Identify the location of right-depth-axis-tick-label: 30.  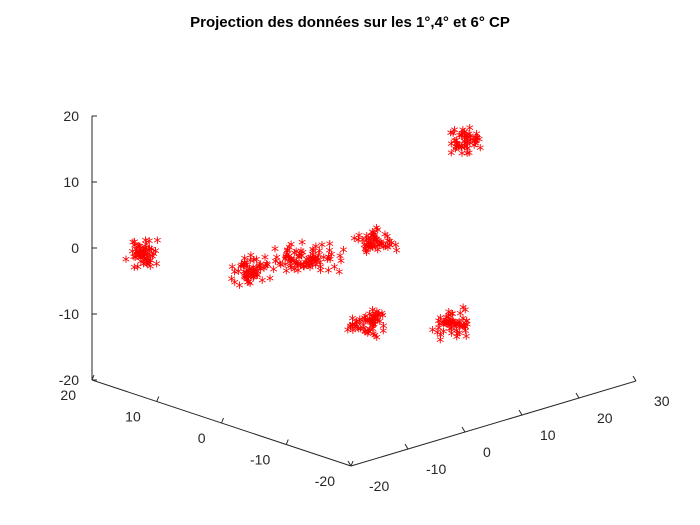
(662, 401).